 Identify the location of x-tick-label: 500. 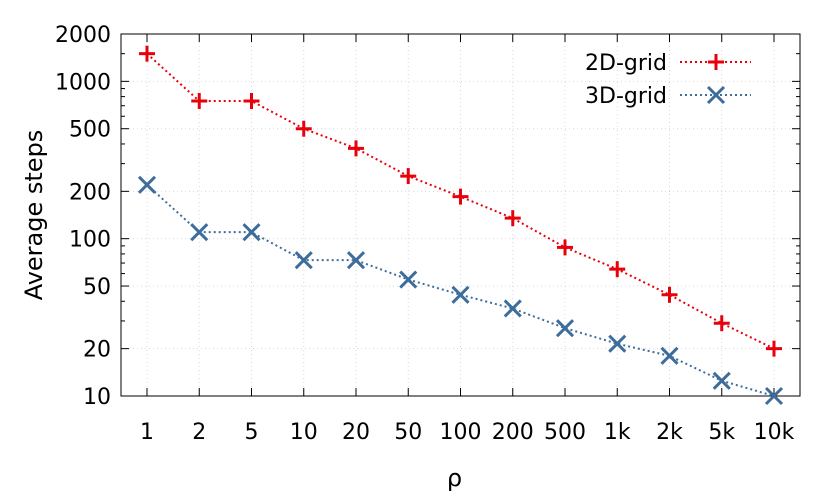
(565, 432).